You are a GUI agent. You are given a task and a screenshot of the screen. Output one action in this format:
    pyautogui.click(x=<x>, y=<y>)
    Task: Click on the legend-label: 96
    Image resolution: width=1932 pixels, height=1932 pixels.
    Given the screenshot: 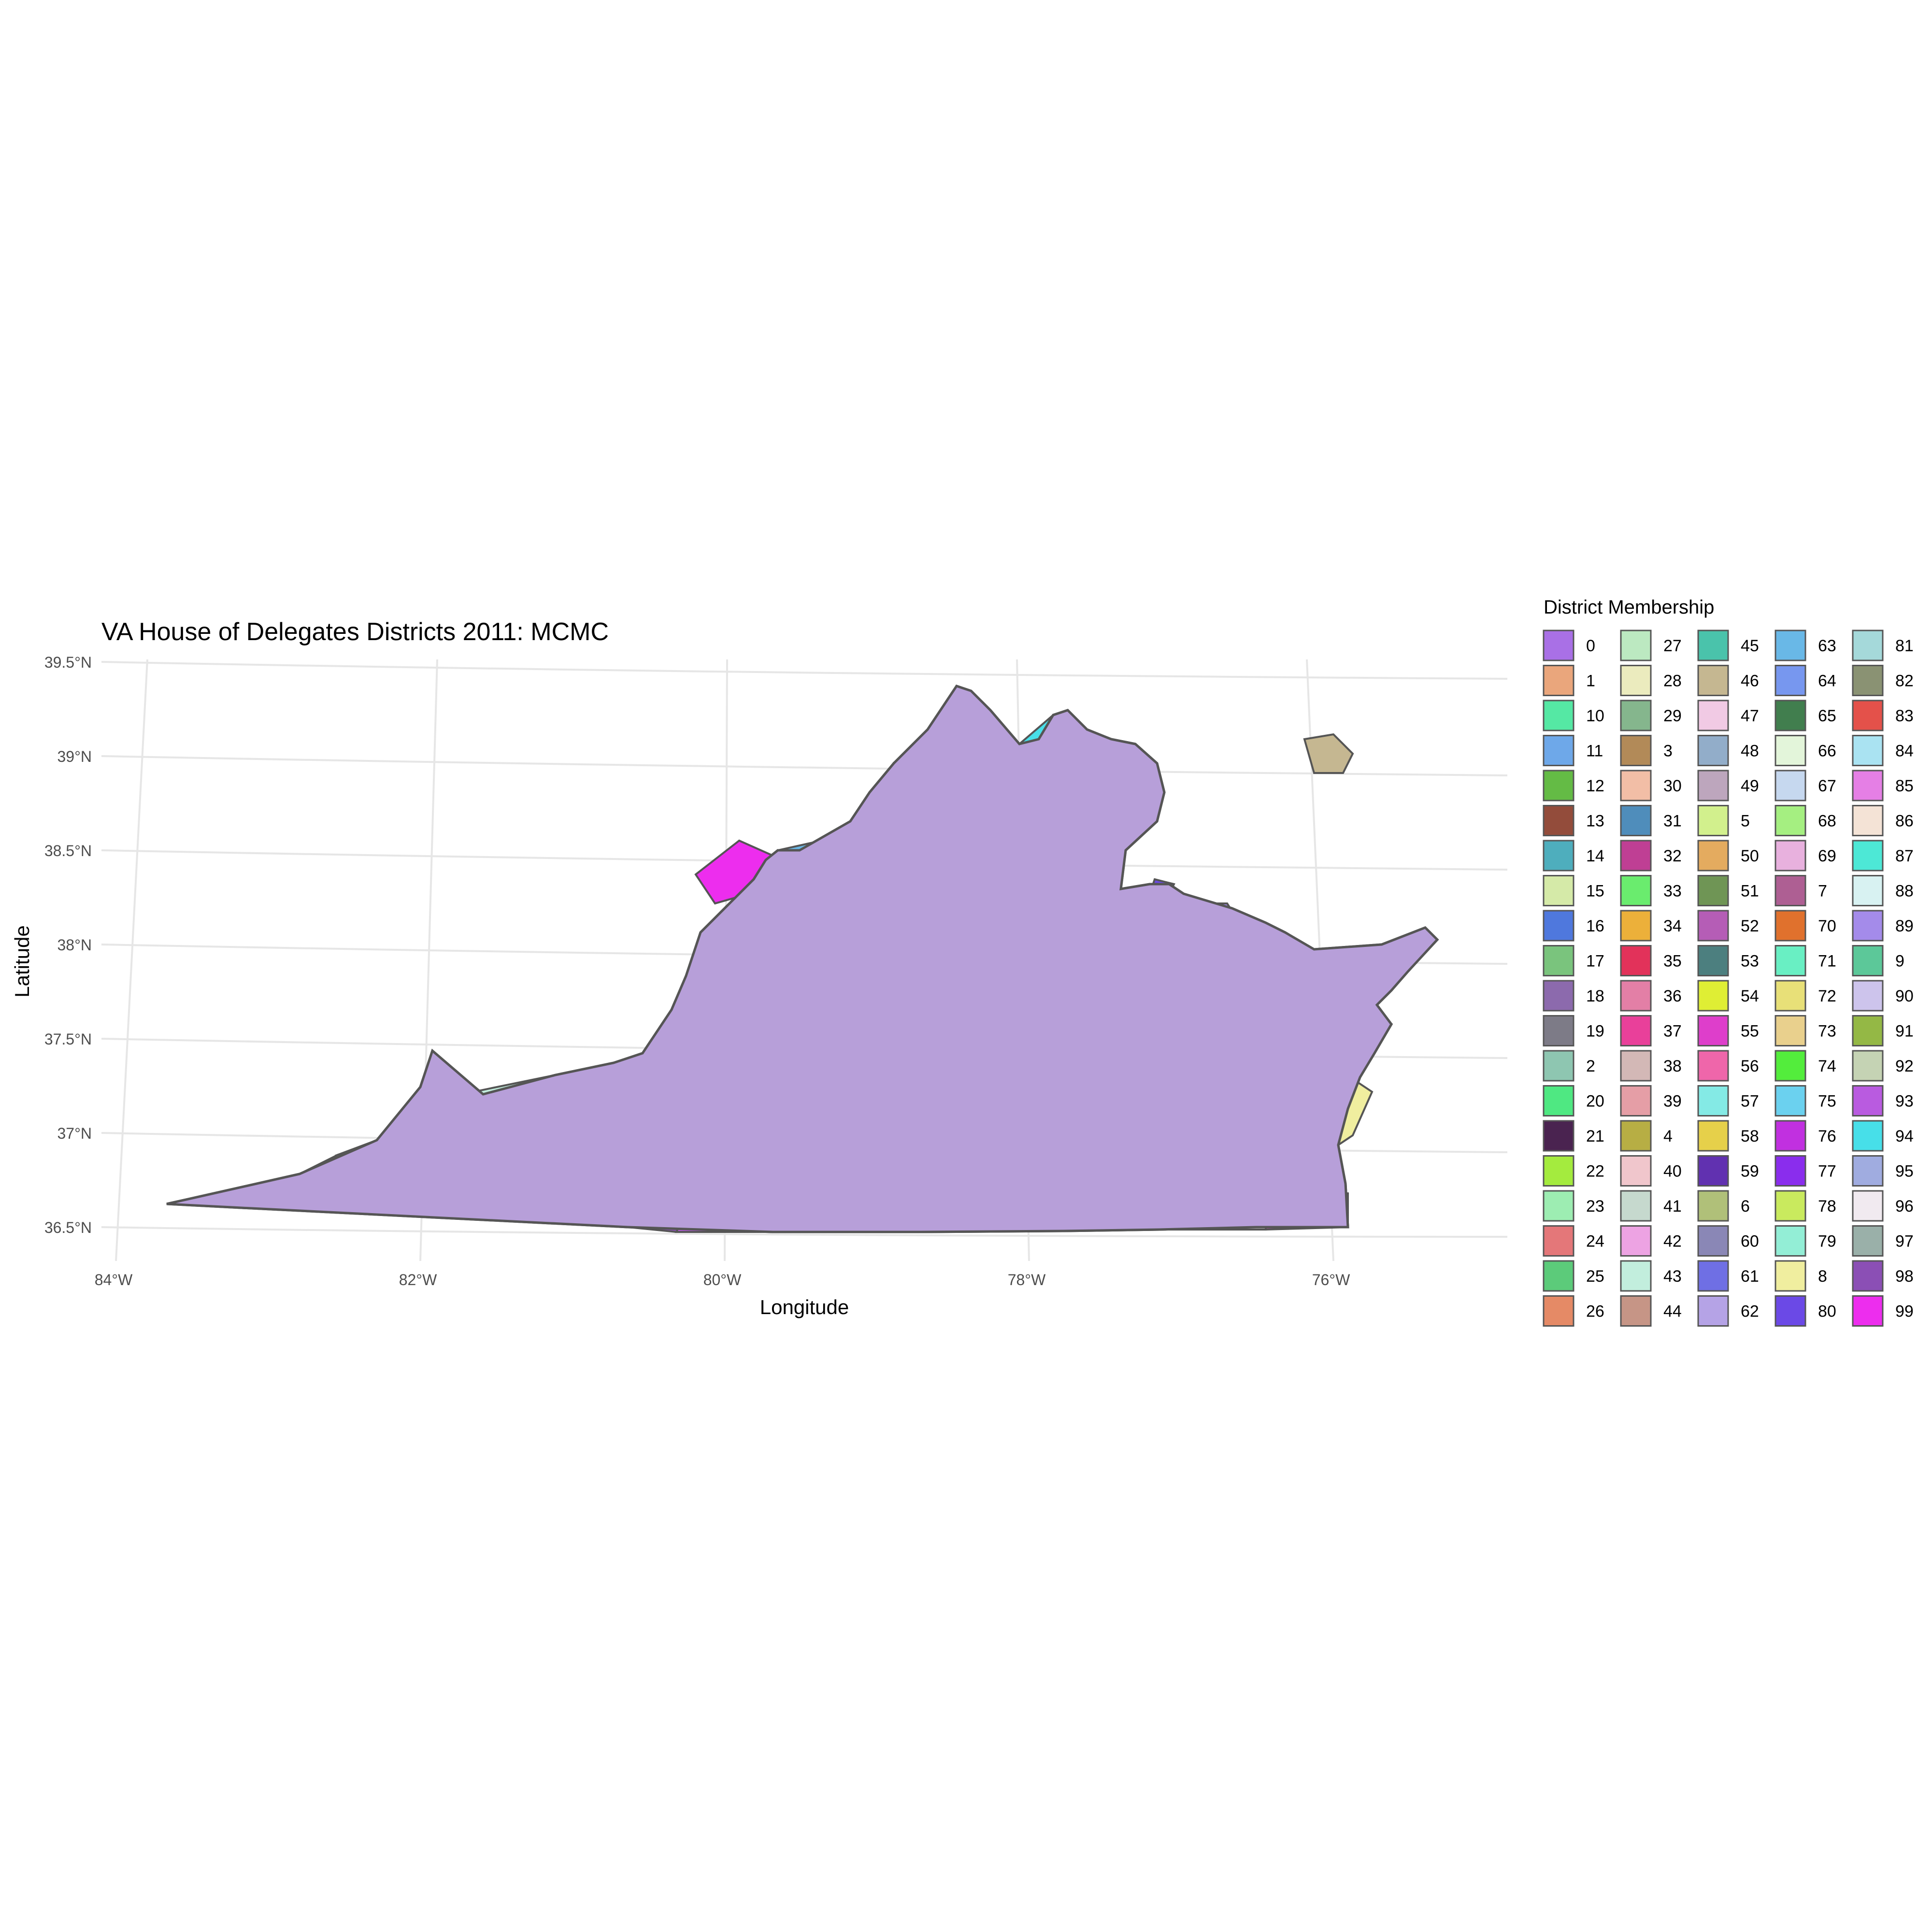 What is the action you would take?
    pyautogui.click(x=1905, y=1207)
    